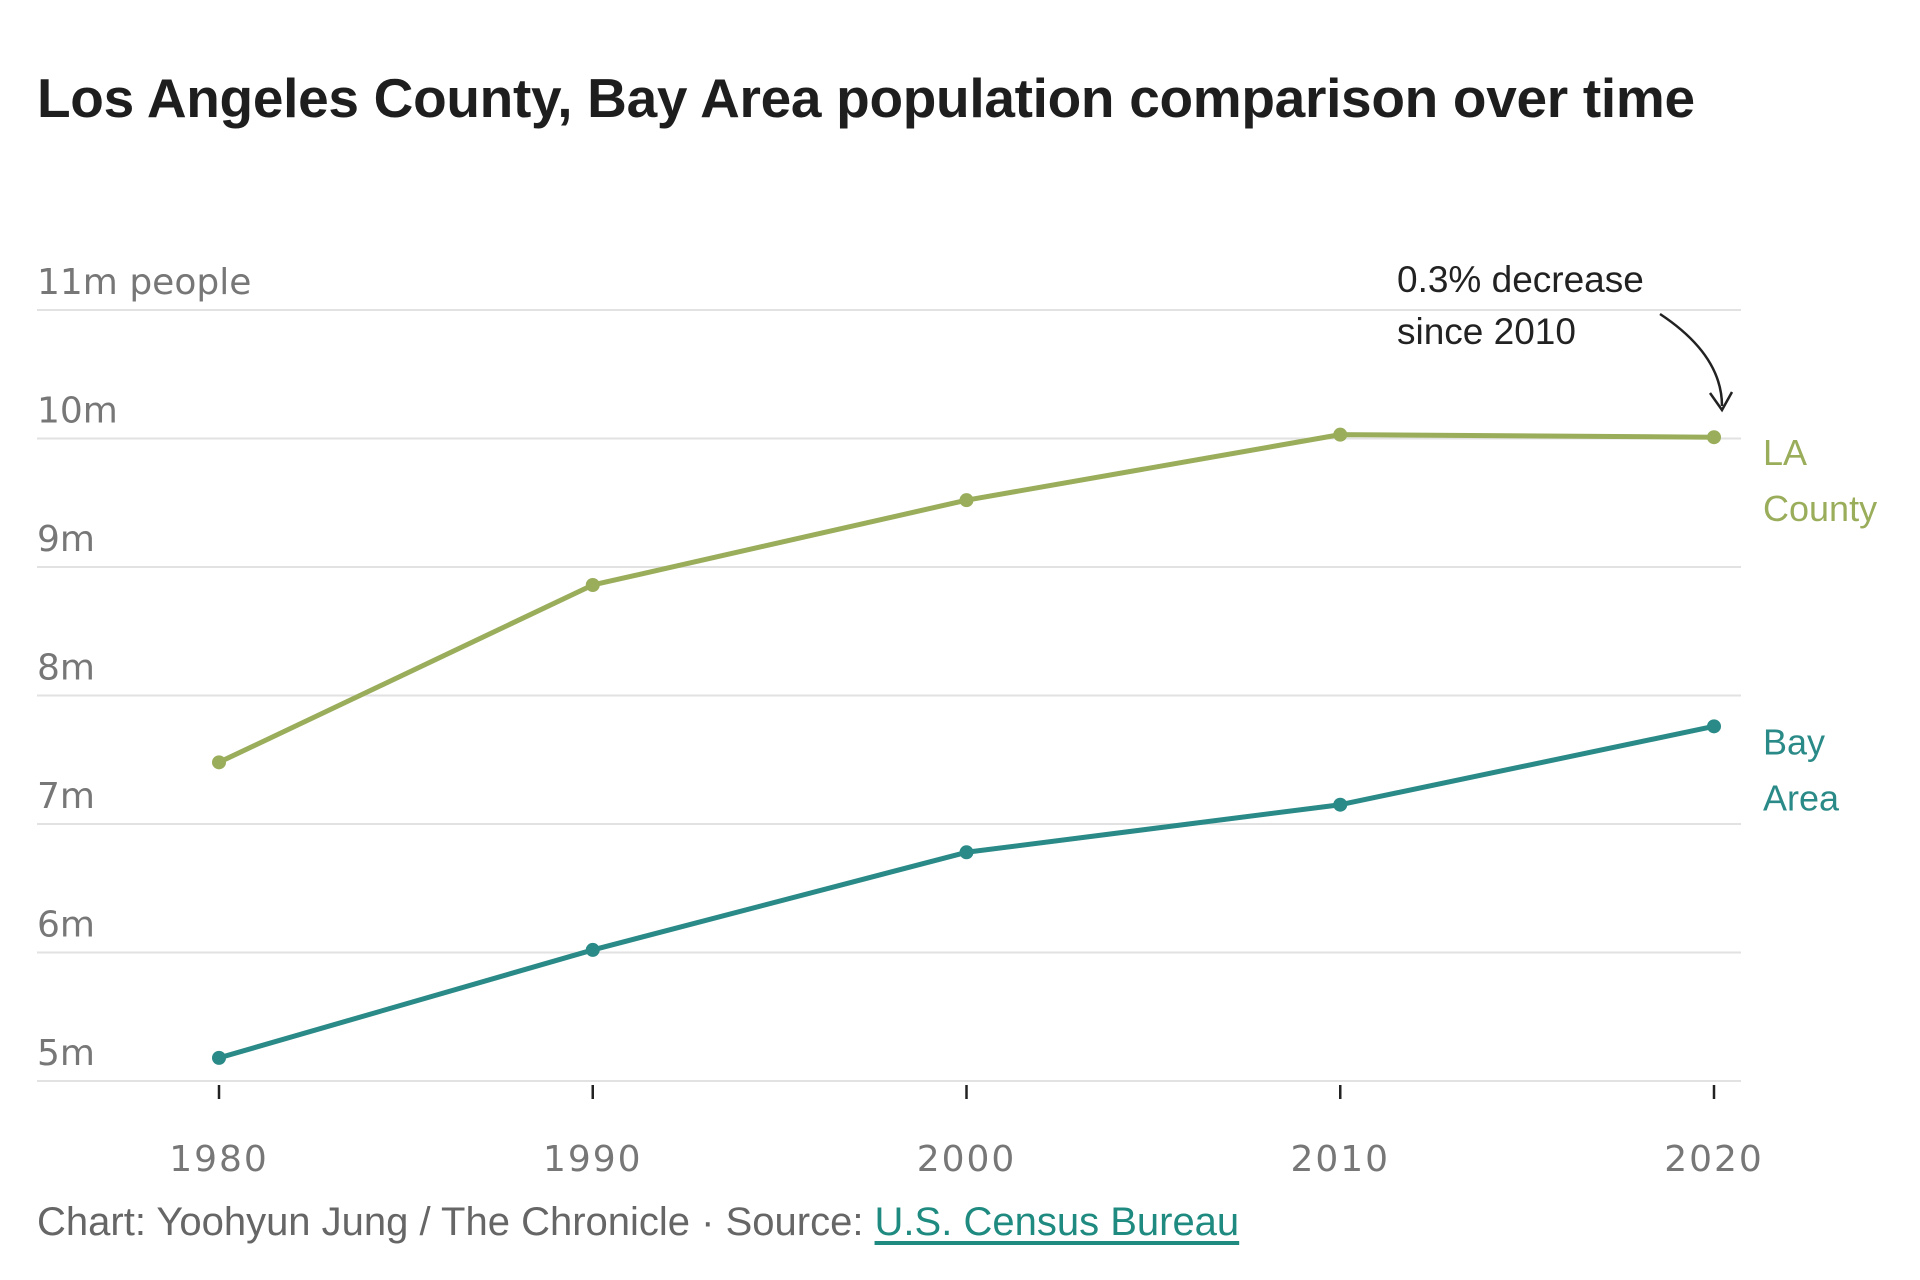 This screenshot has height=1280, width=1920. I want to click on annotation-arrow, so click(1691, 359).